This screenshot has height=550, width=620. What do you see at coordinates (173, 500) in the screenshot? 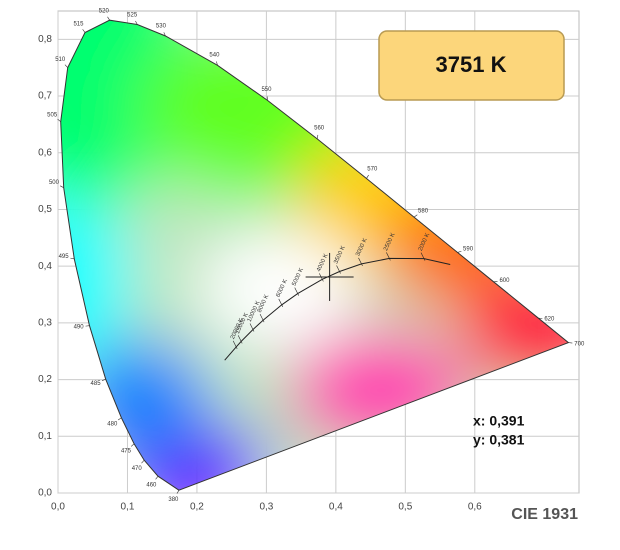
I see `wavelength-label: 380` at bounding box center [173, 500].